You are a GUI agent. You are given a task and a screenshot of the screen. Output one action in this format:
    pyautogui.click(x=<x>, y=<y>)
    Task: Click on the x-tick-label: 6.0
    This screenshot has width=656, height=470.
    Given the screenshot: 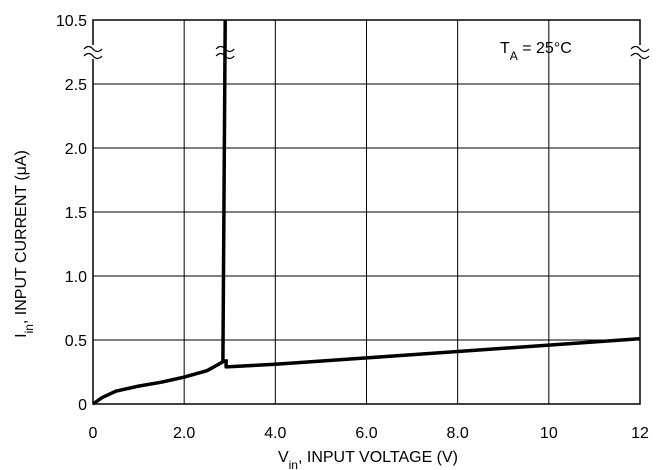 What is the action you would take?
    pyautogui.click(x=366, y=433)
    